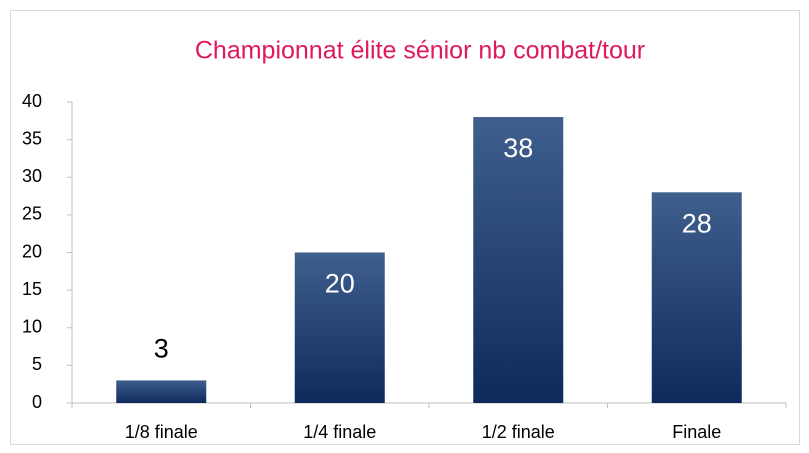  What do you see at coordinates (37, 364) in the screenshot?
I see `y-tick-label: 5` at bounding box center [37, 364].